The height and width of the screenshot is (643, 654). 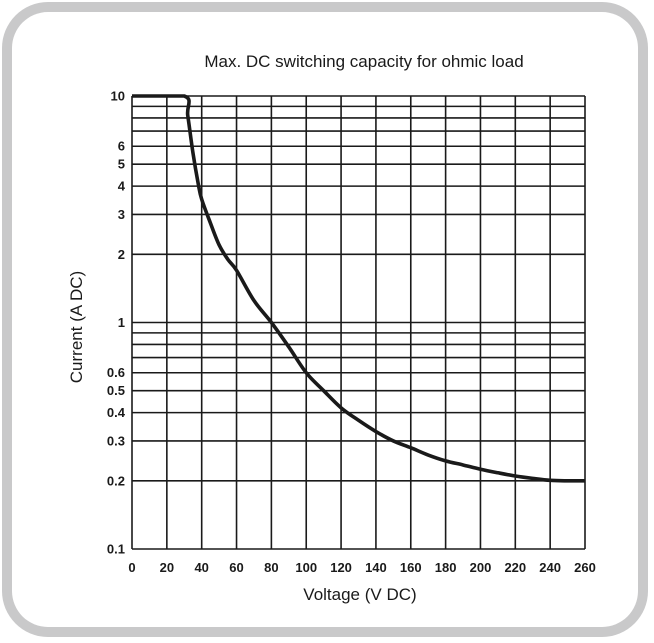 I want to click on x-tick-label: 200, so click(x=481, y=567).